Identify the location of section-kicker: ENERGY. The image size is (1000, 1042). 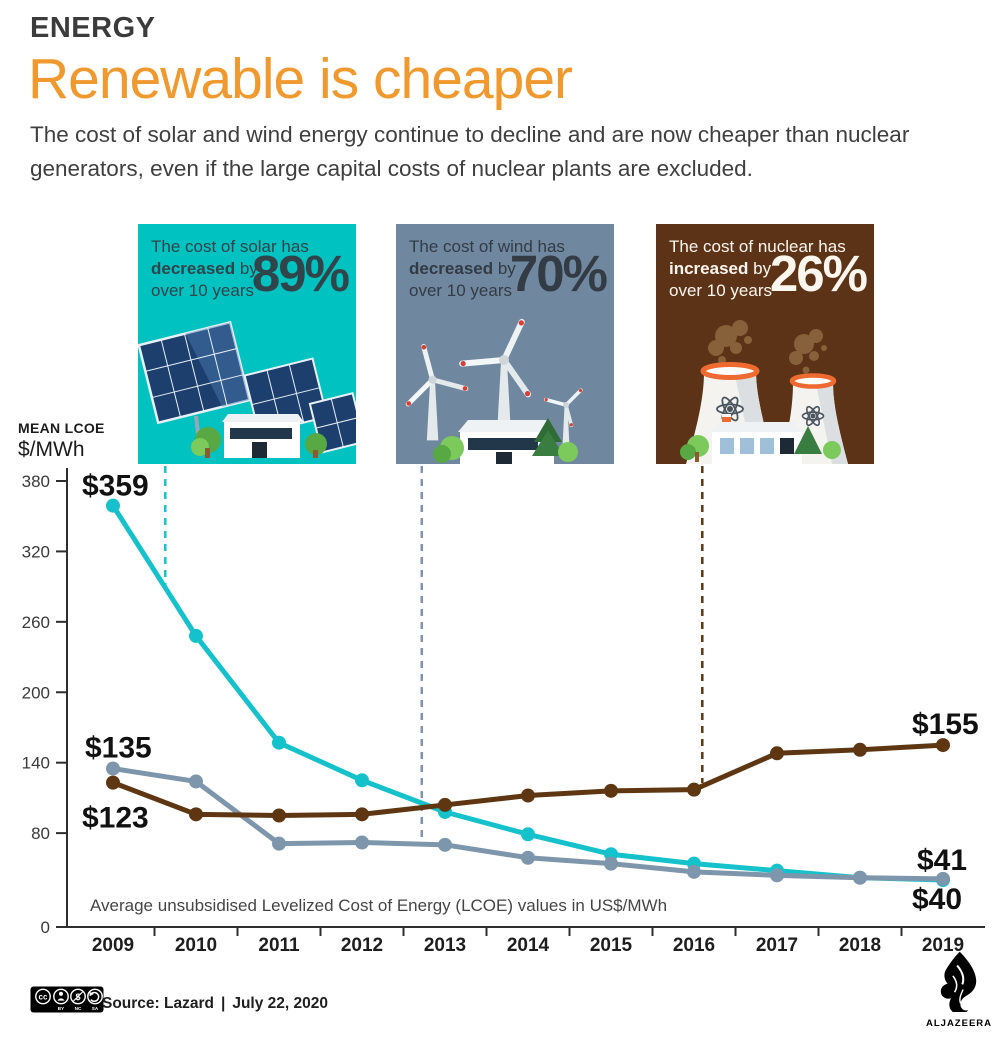
(93, 28).